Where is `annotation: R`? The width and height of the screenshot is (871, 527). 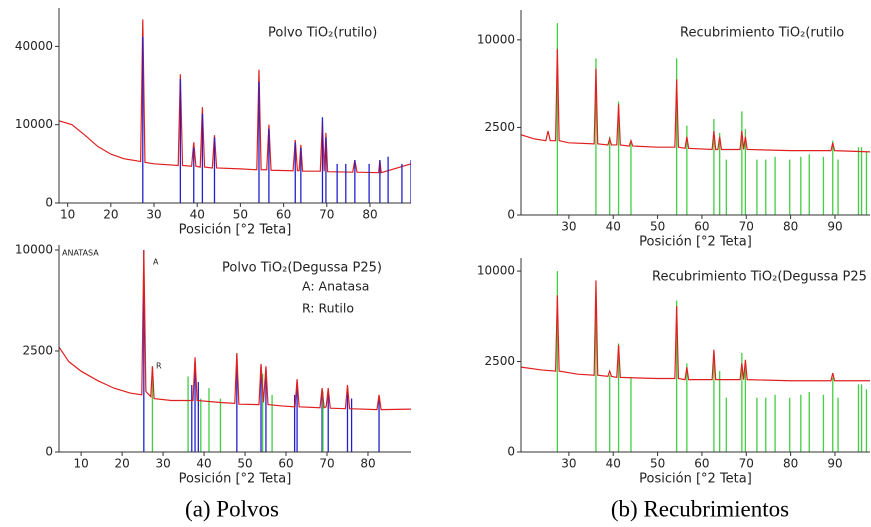
annotation: R is located at coordinates (159, 366).